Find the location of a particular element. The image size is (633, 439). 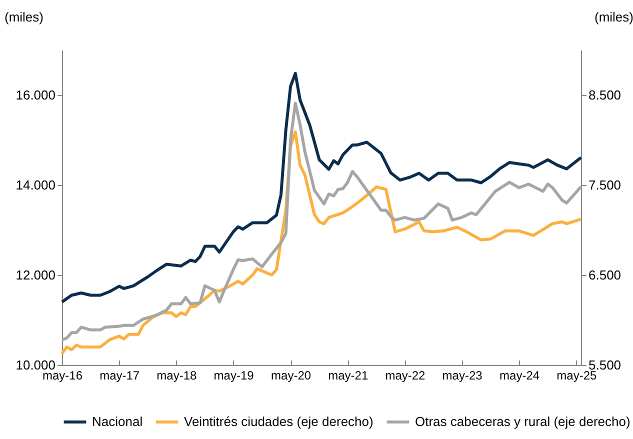

y2-axis-title: (miles) is located at coordinates (613, 17).